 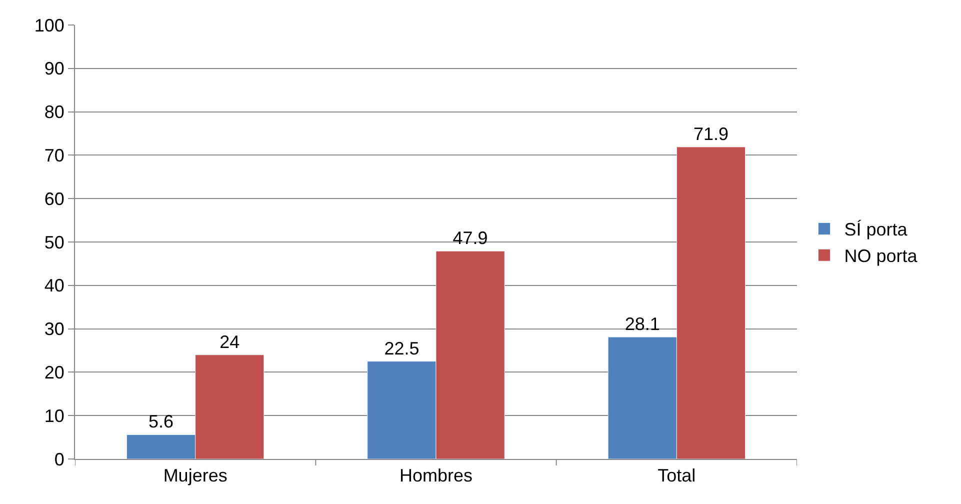 I want to click on data-label: 47.9, so click(x=470, y=238).